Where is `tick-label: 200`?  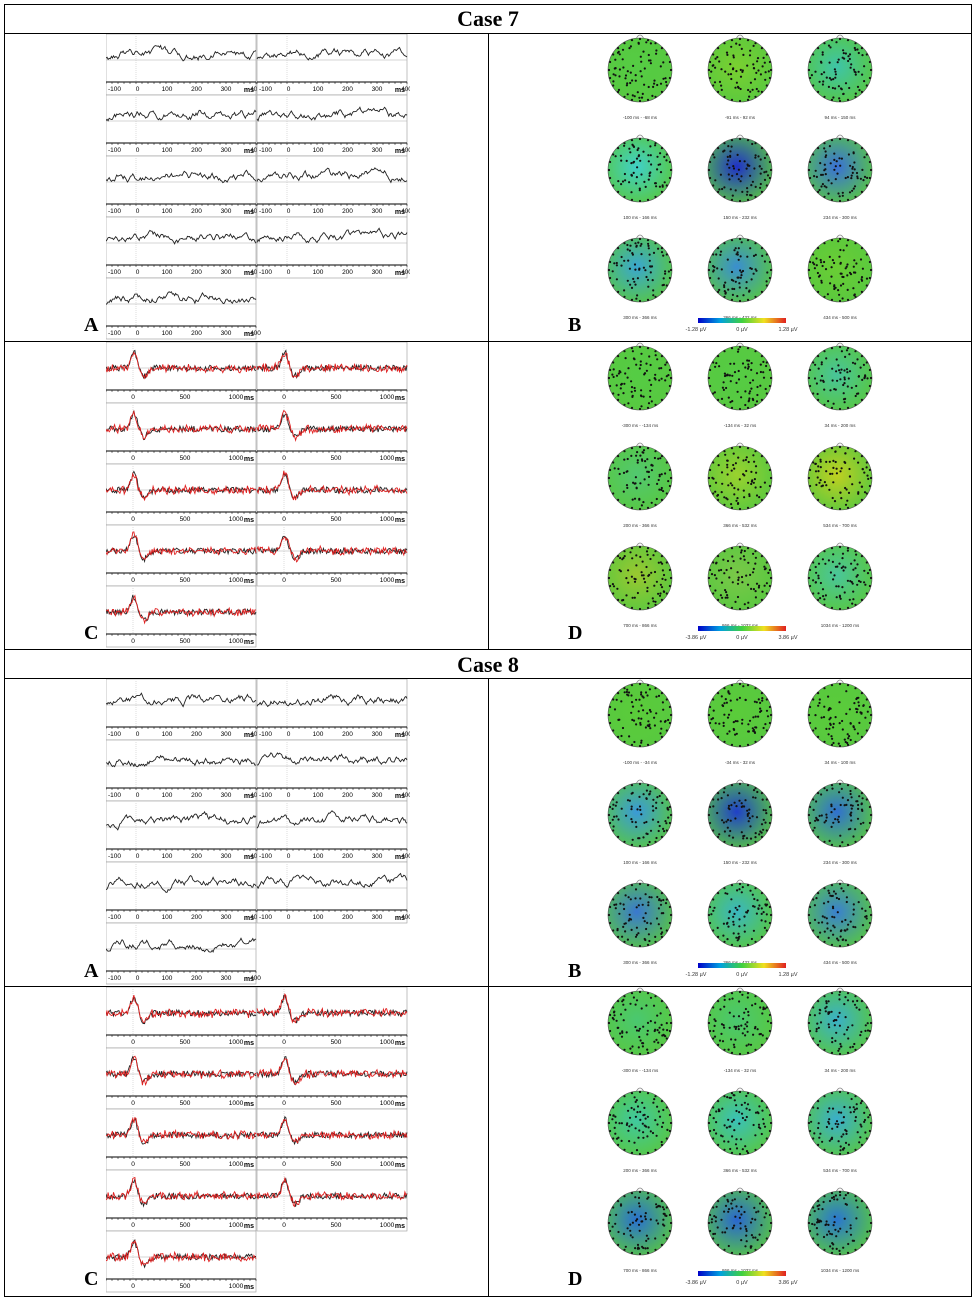
tick-label: 200 is located at coordinates (196, 795).